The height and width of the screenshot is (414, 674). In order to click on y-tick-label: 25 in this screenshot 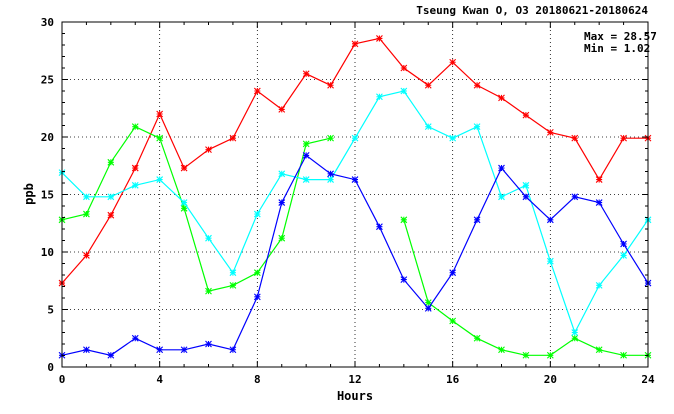, I will do `click(47, 80)`.